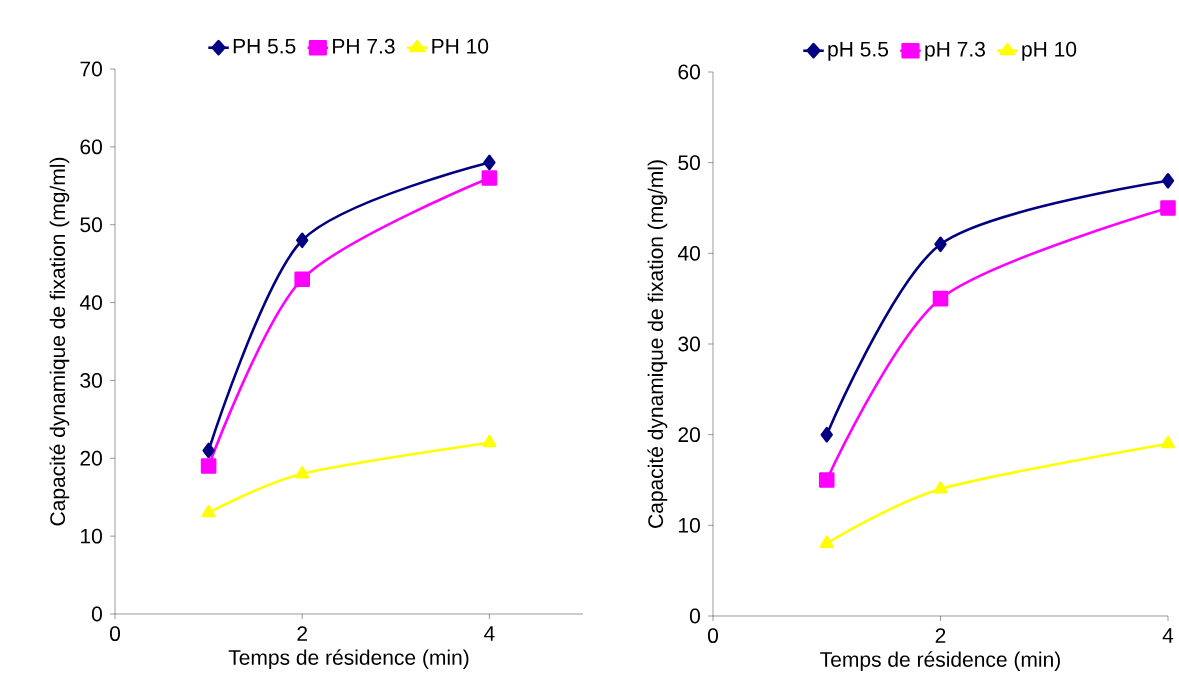 The width and height of the screenshot is (1179, 696). I want to click on legend-label: PH 10, so click(460, 46).